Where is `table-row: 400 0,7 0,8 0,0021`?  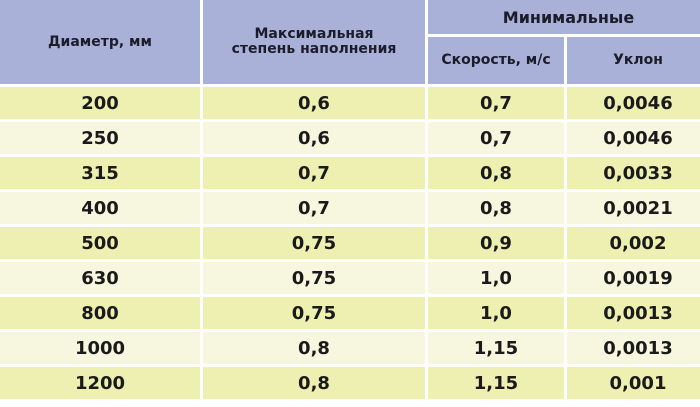 table-row: 400 0,7 0,8 0,0021 is located at coordinates (350, 208).